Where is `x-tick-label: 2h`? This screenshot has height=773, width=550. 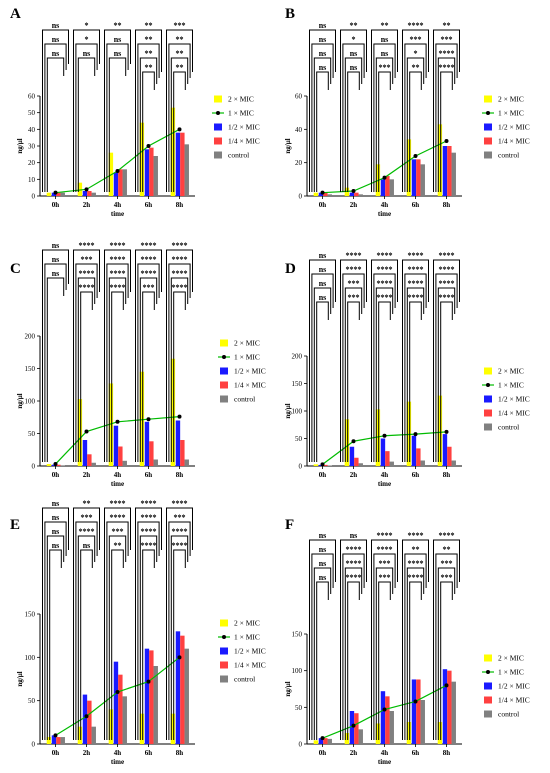 x-tick-label: 2h is located at coordinates (87, 205).